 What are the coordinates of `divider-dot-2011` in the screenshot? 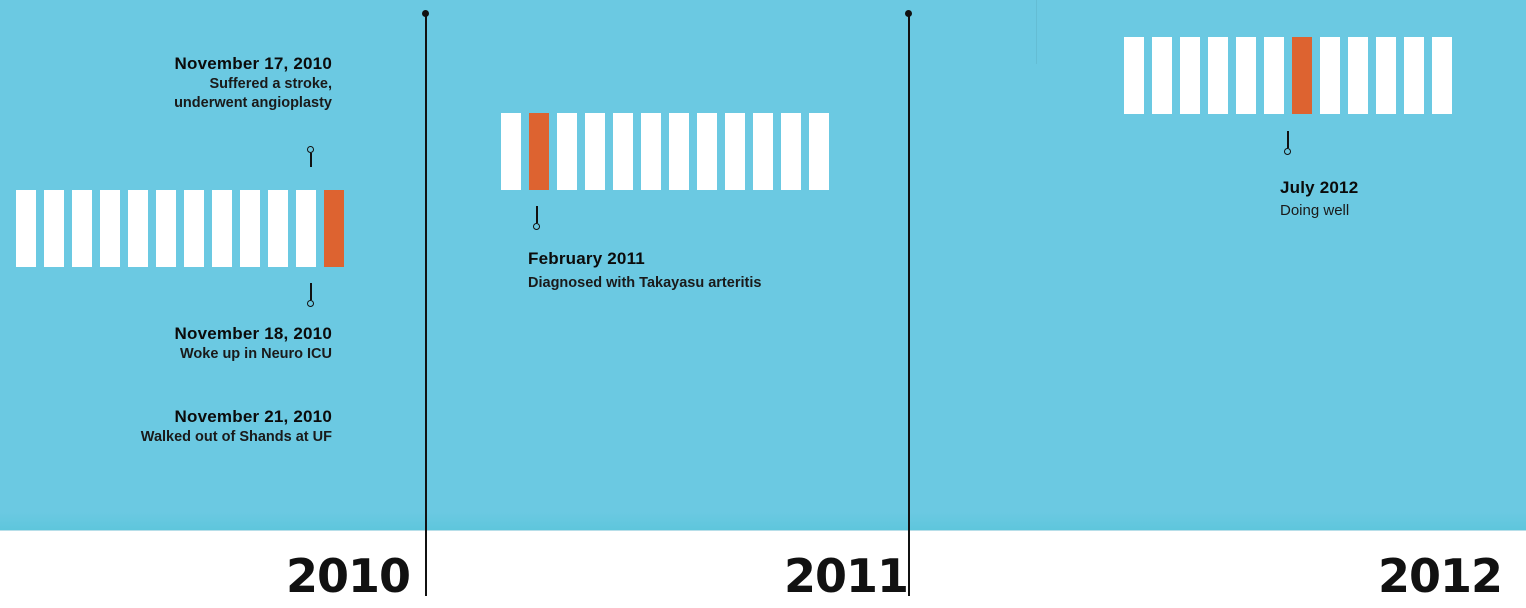 It's located at (908, 13).